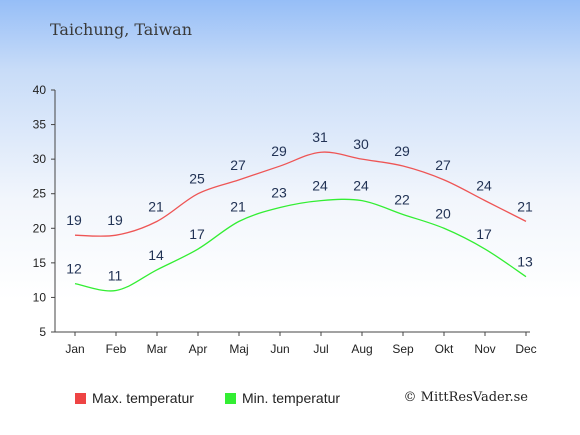 The height and width of the screenshot is (435, 580). What do you see at coordinates (40, 90) in the screenshot?
I see `y-tick-label: 40` at bounding box center [40, 90].